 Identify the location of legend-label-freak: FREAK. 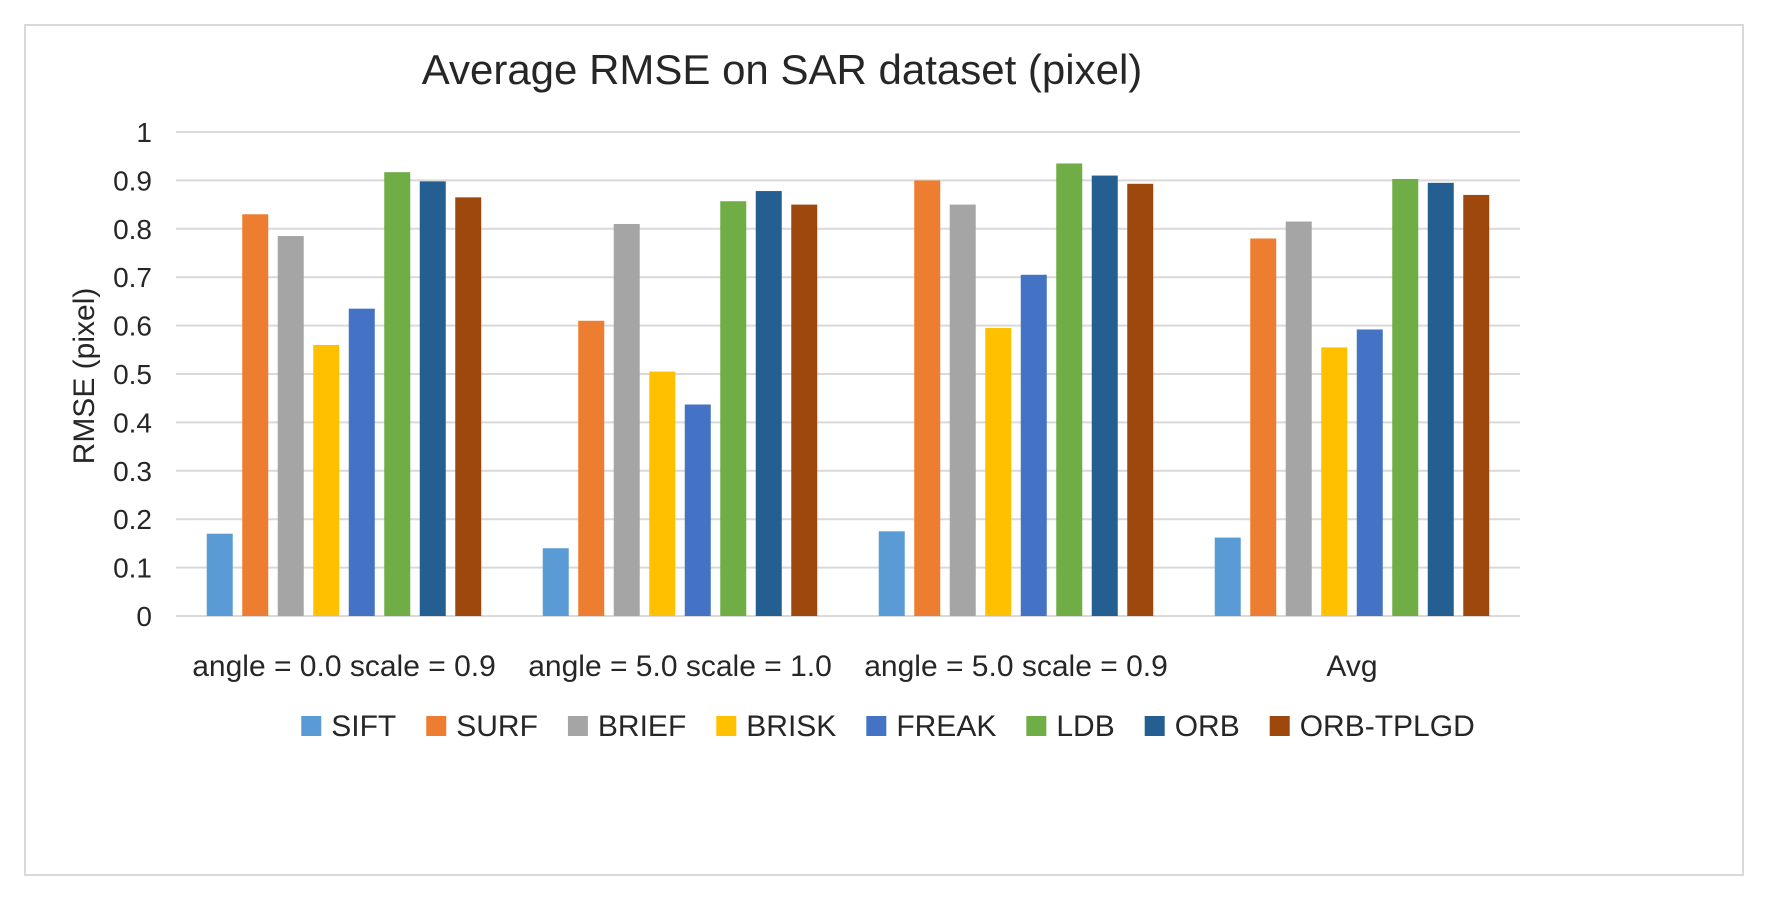
(946, 726).